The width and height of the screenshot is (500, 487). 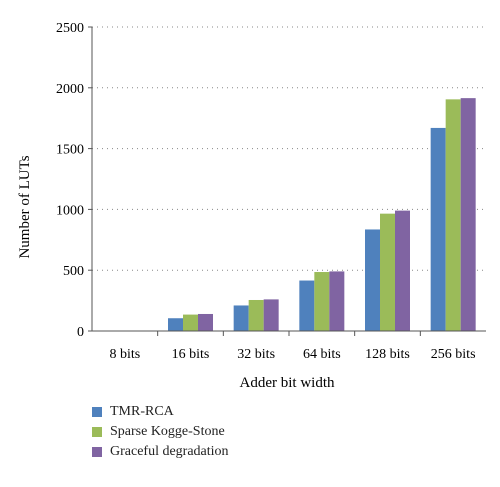 I want to click on y-tick-label: 0, so click(x=80, y=332).